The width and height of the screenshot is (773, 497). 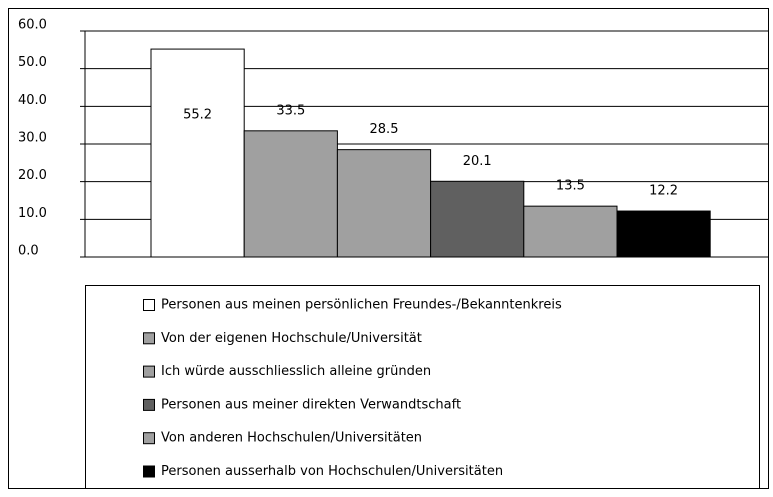 What do you see at coordinates (384, 129) in the screenshot?
I see `value-label: 28.5` at bounding box center [384, 129].